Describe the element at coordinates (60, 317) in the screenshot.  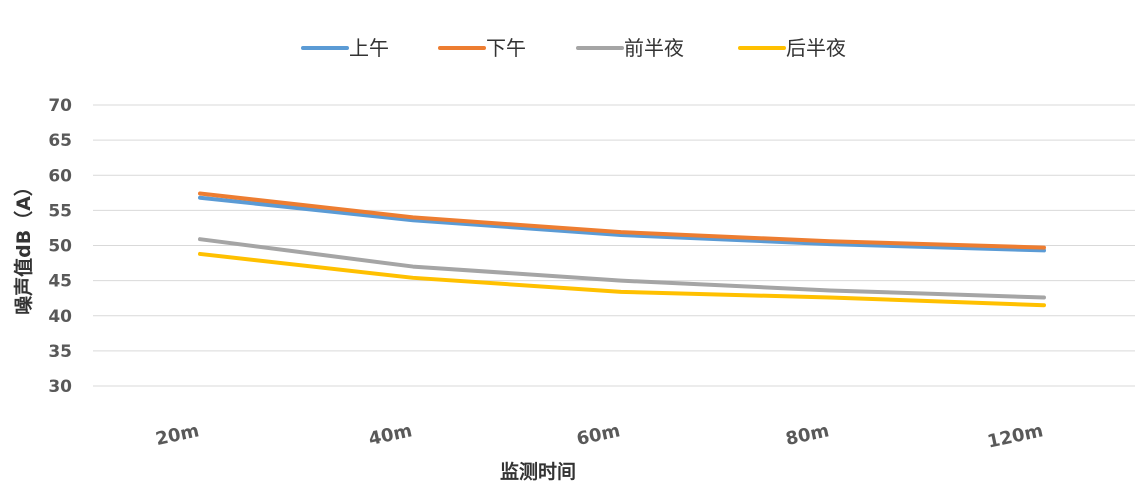
I see `y-tick-label: 40` at that location.